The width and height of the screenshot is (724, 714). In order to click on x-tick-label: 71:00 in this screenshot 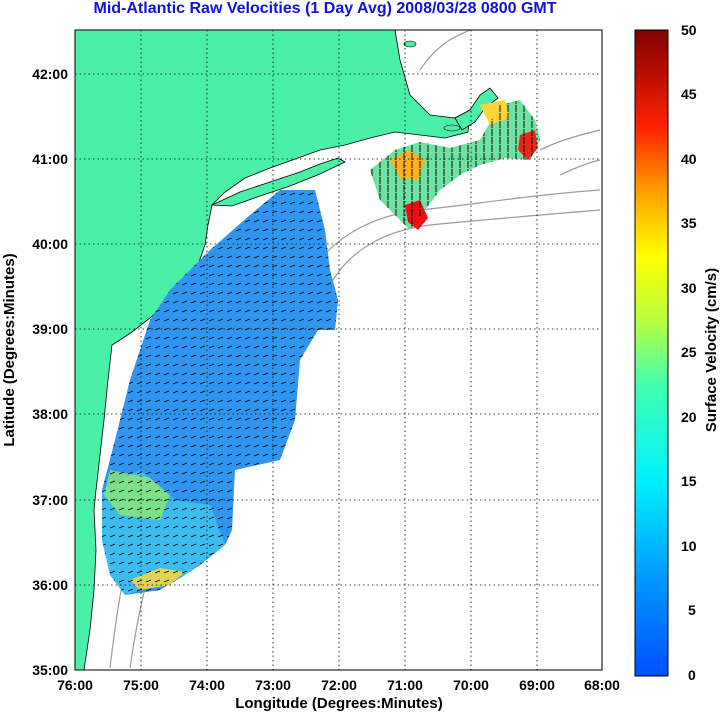, I will do `click(405, 685)`.